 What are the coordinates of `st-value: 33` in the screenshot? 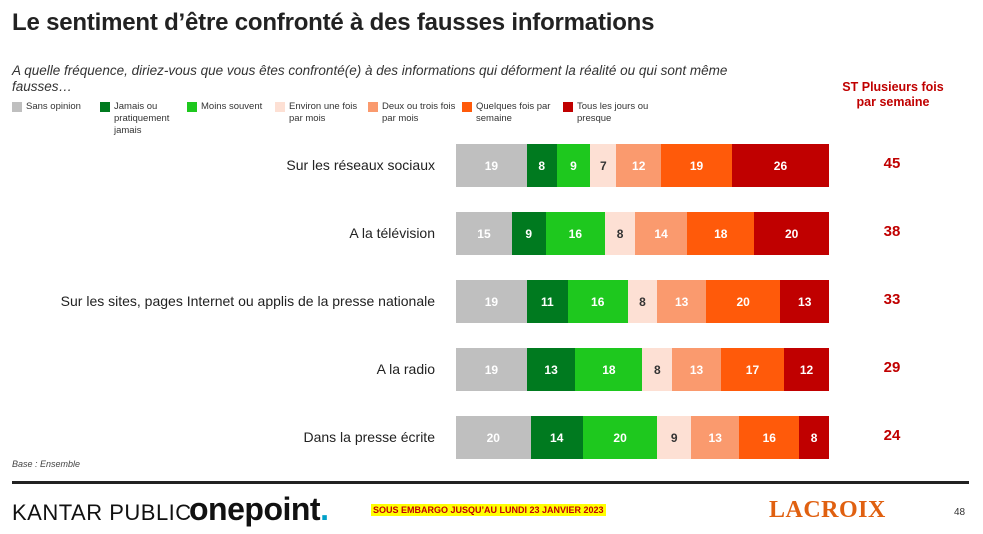 It's located at (892, 299).